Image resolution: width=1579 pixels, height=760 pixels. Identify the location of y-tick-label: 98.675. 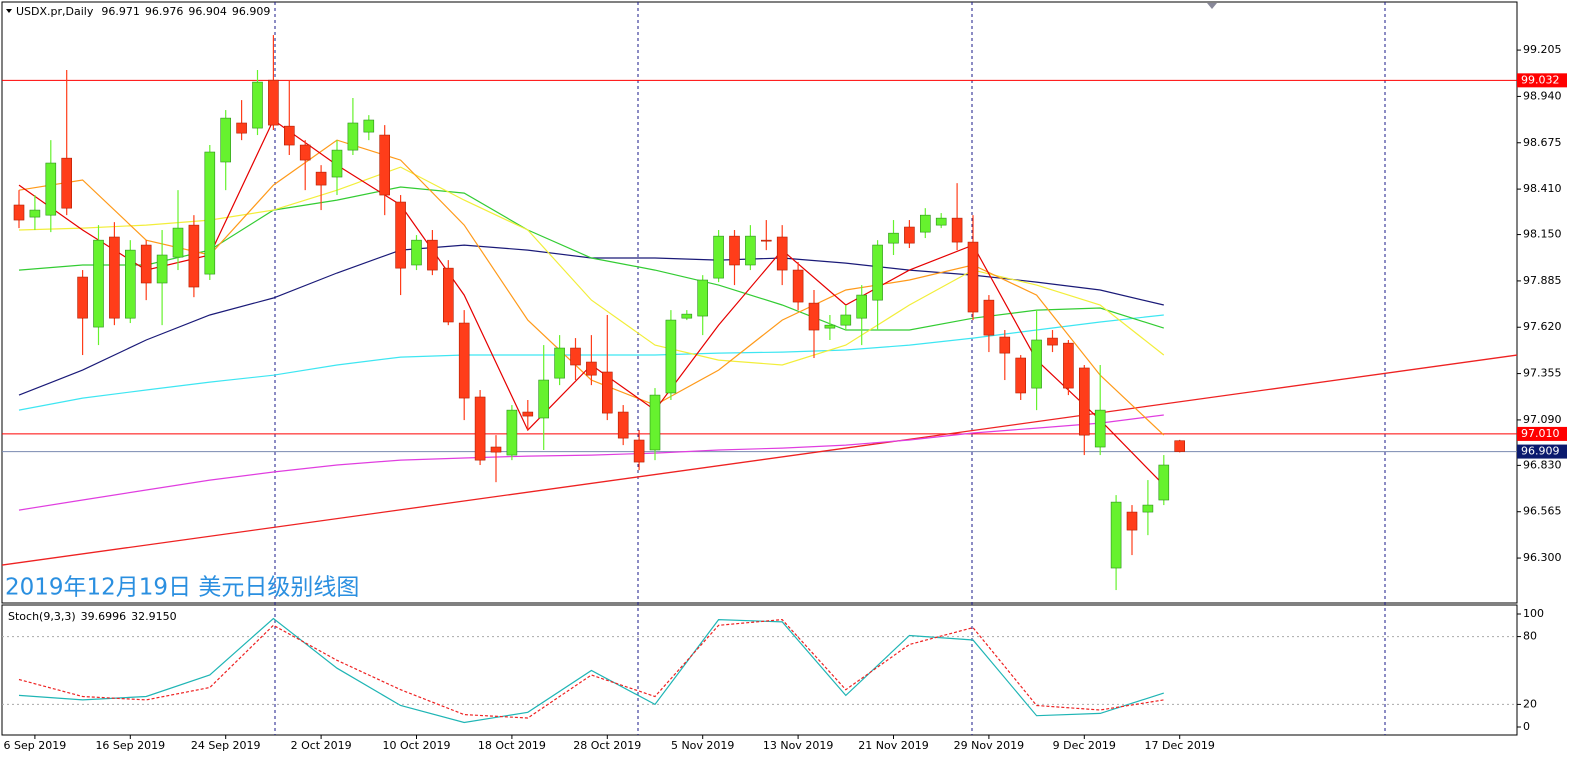
(1542, 142).